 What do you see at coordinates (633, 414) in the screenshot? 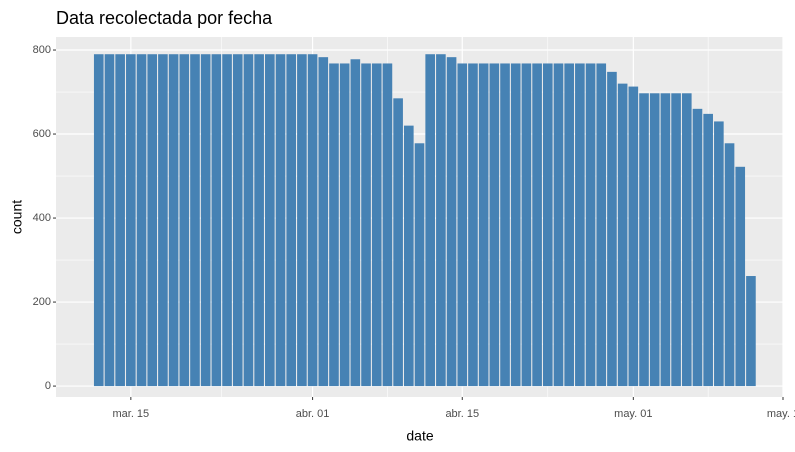
I see `x-tick-label: may. 01` at bounding box center [633, 414].